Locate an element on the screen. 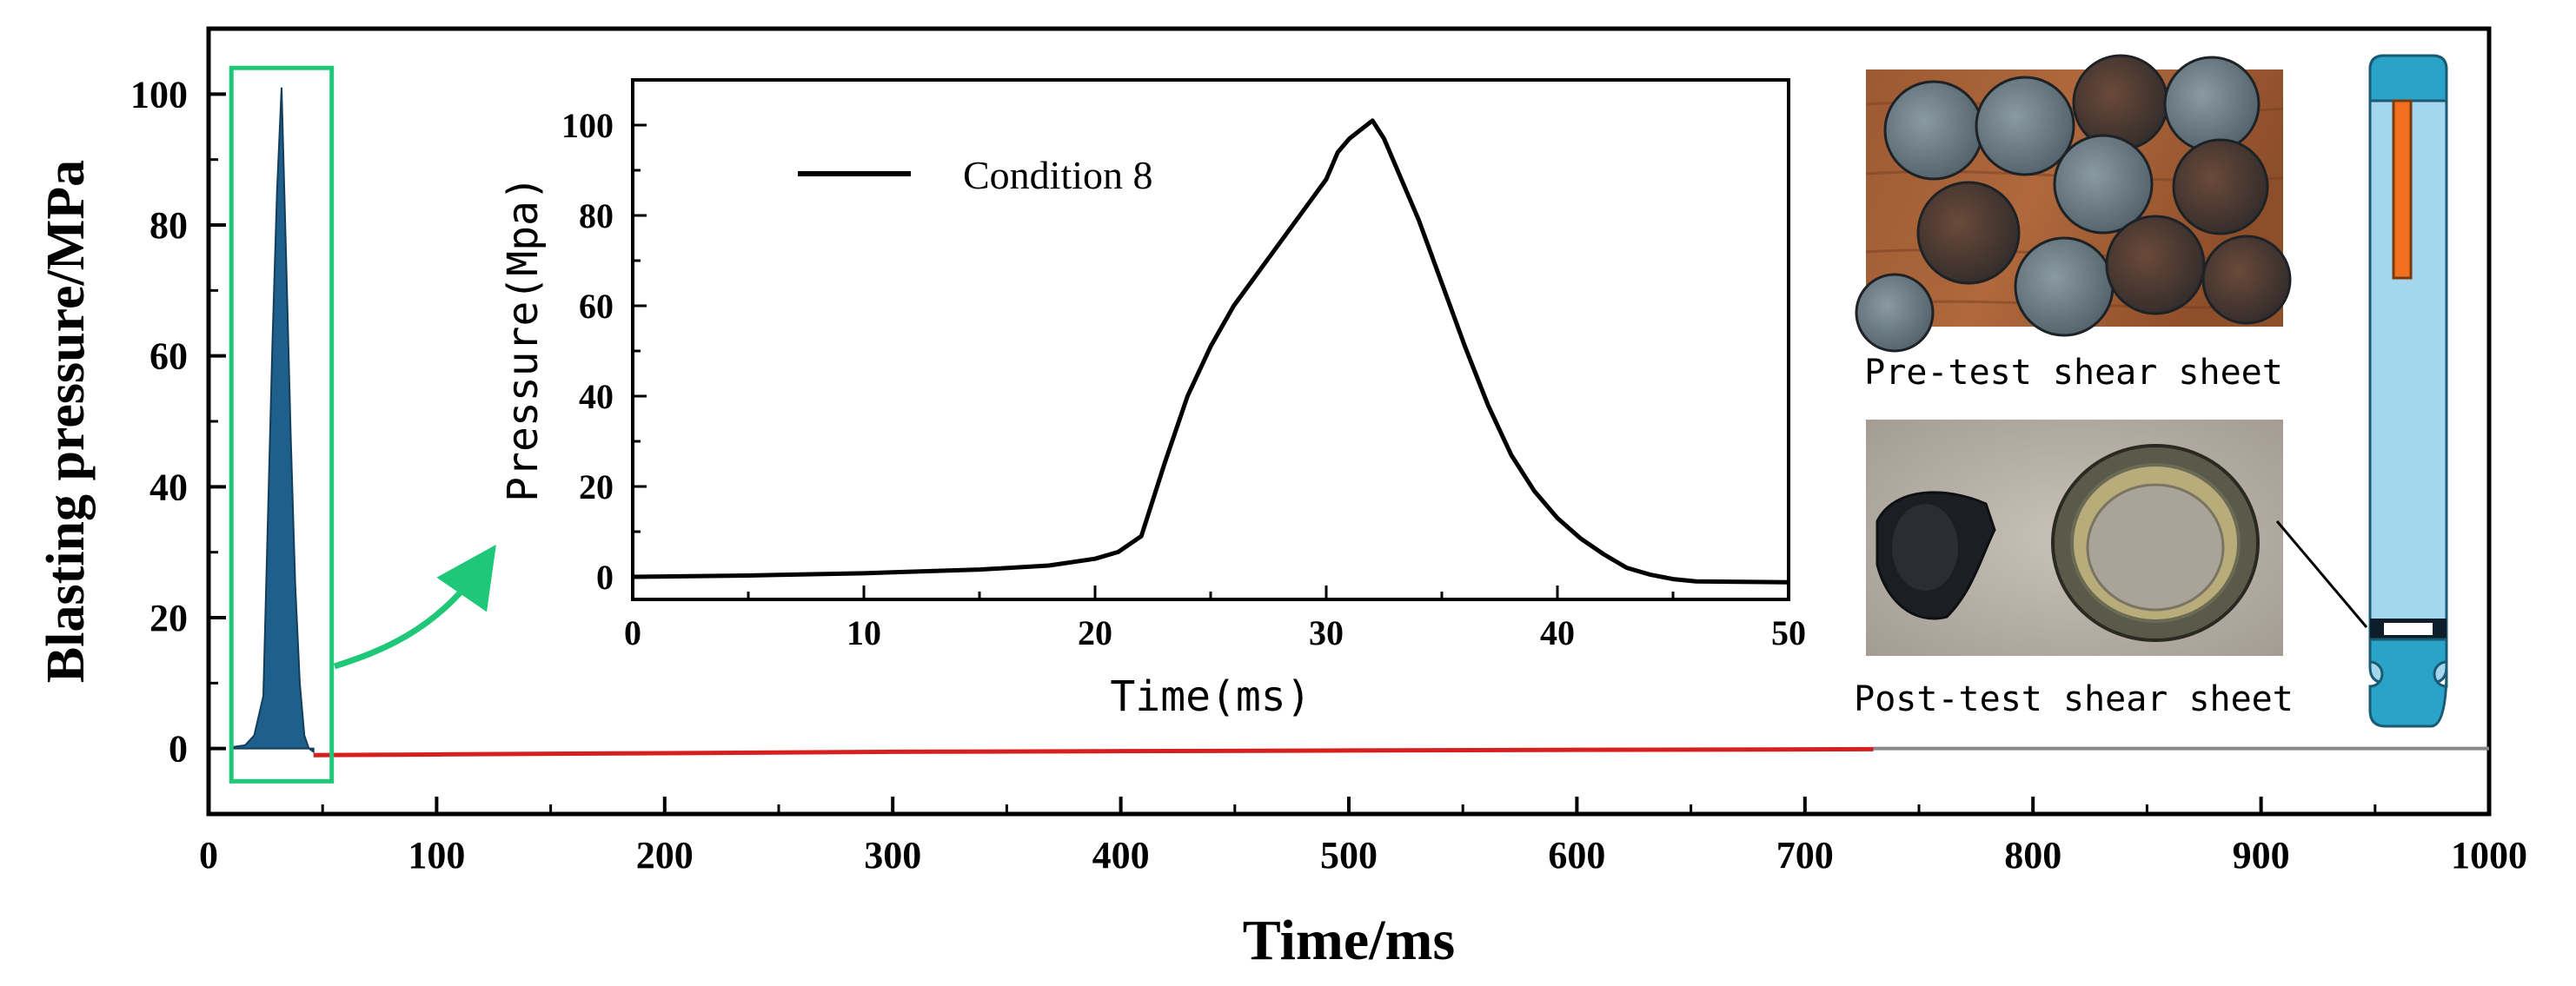 Image resolution: width=2576 pixels, height=986 pixels. x-tick-label: 900 is located at coordinates (2261, 855).